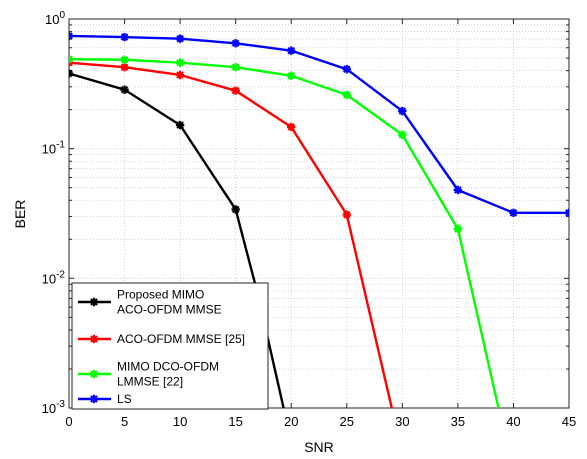 The width and height of the screenshot is (587, 459). I want to click on x-tick-label: 35, so click(458, 421).